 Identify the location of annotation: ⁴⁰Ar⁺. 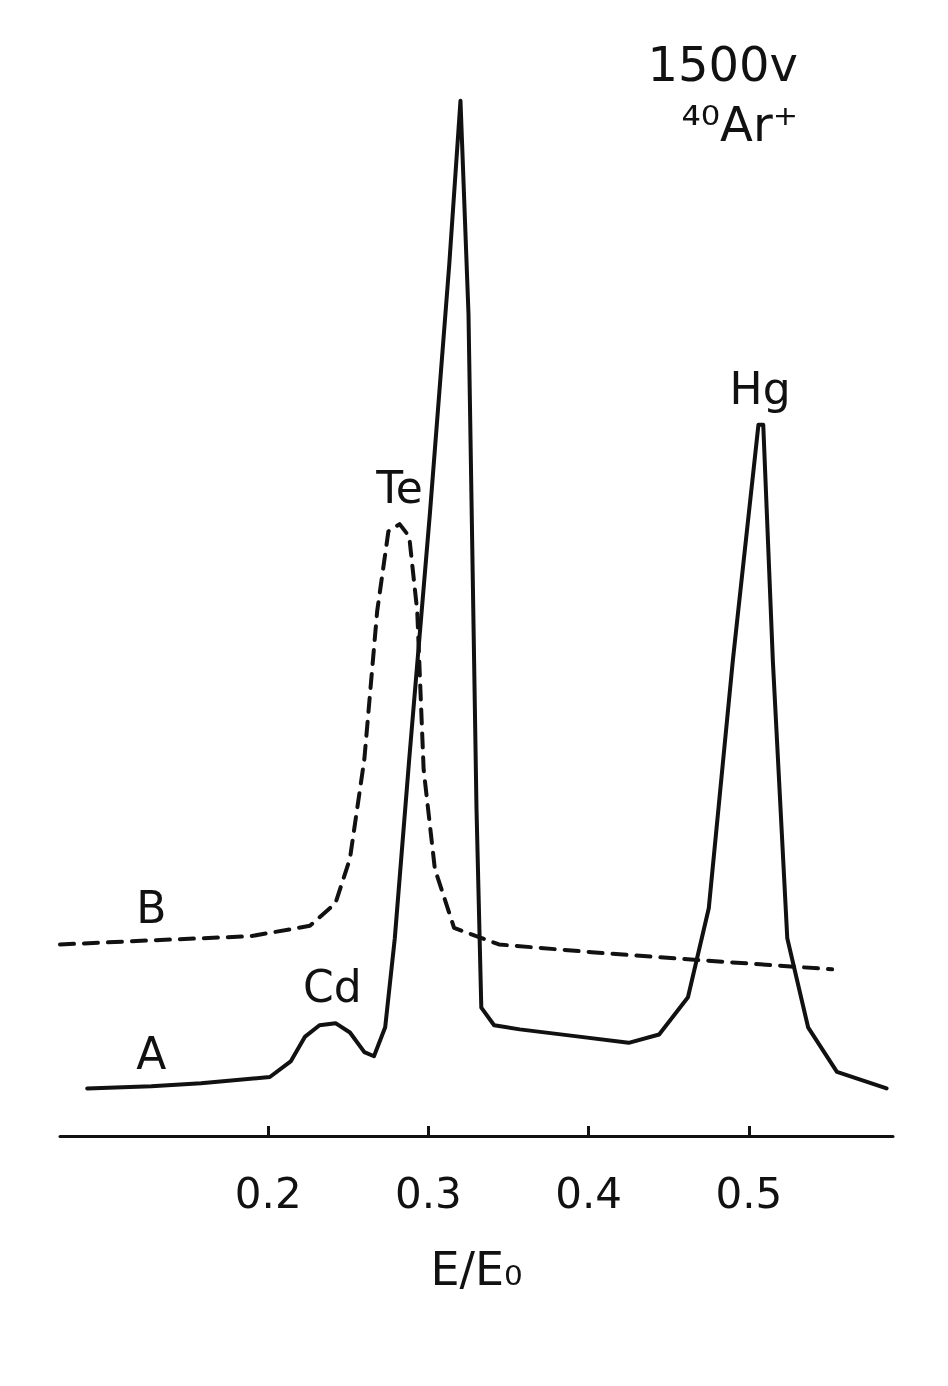
(739, 124).